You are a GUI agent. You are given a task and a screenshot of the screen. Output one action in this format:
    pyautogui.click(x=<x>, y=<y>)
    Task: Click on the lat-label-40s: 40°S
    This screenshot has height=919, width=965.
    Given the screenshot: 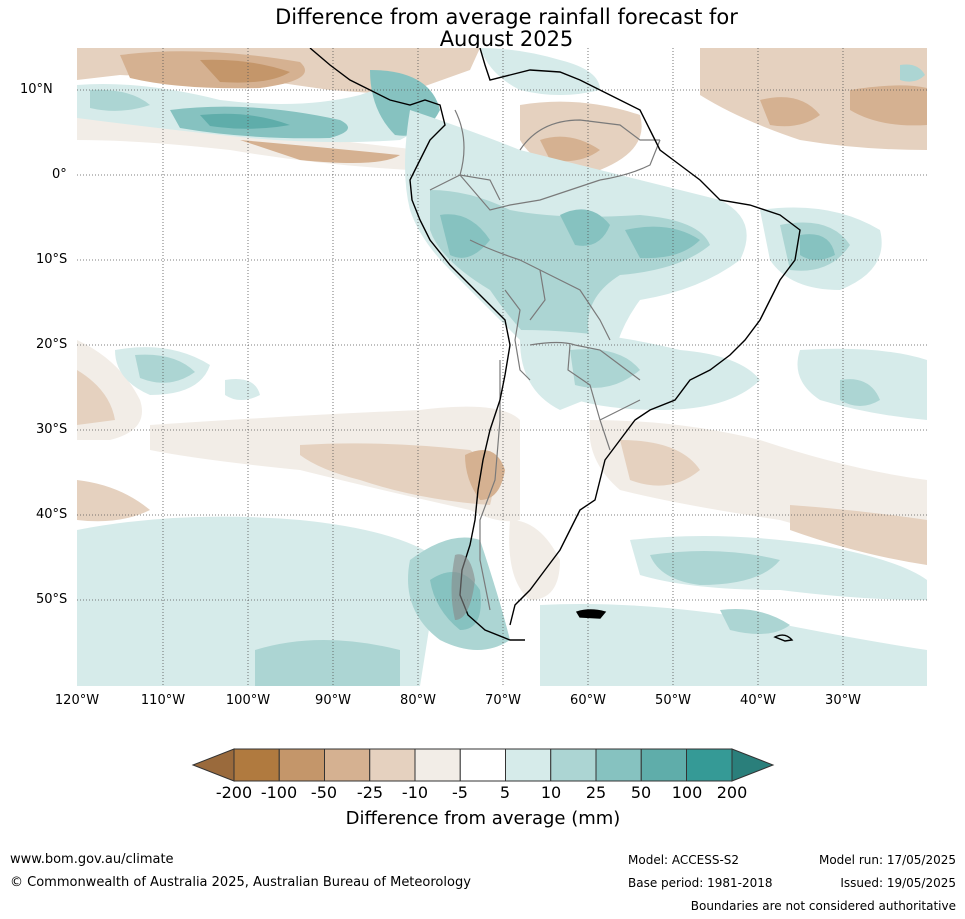 What is the action you would take?
    pyautogui.click(x=52, y=514)
    